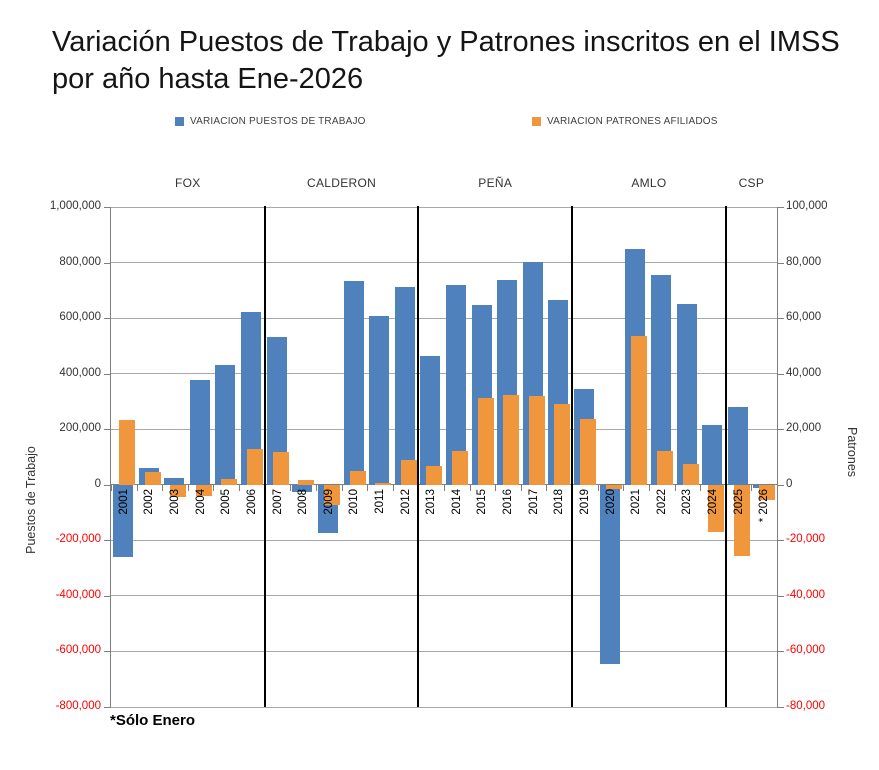  Describe the element at coordinates (649, 183) in the screenshot. I see `period-label-amlo: AMLO` at that location.